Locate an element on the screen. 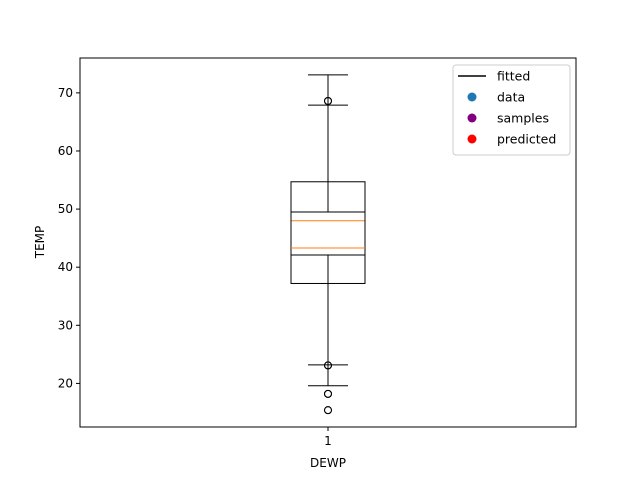 The height and width of the screenshot is (480, 640). y-tick-label-20: 20 is located at coordinates (65, 383).